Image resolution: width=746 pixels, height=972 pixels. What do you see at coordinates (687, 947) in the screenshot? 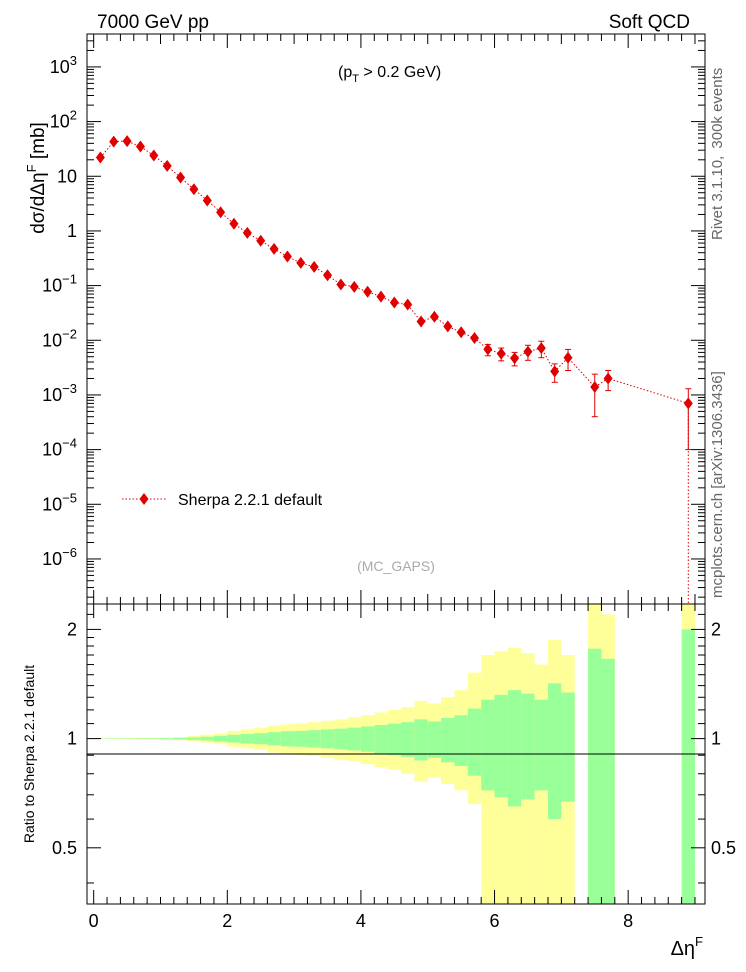
I see `x-axis-title: ΔηF` at bounding box center [687, 947].